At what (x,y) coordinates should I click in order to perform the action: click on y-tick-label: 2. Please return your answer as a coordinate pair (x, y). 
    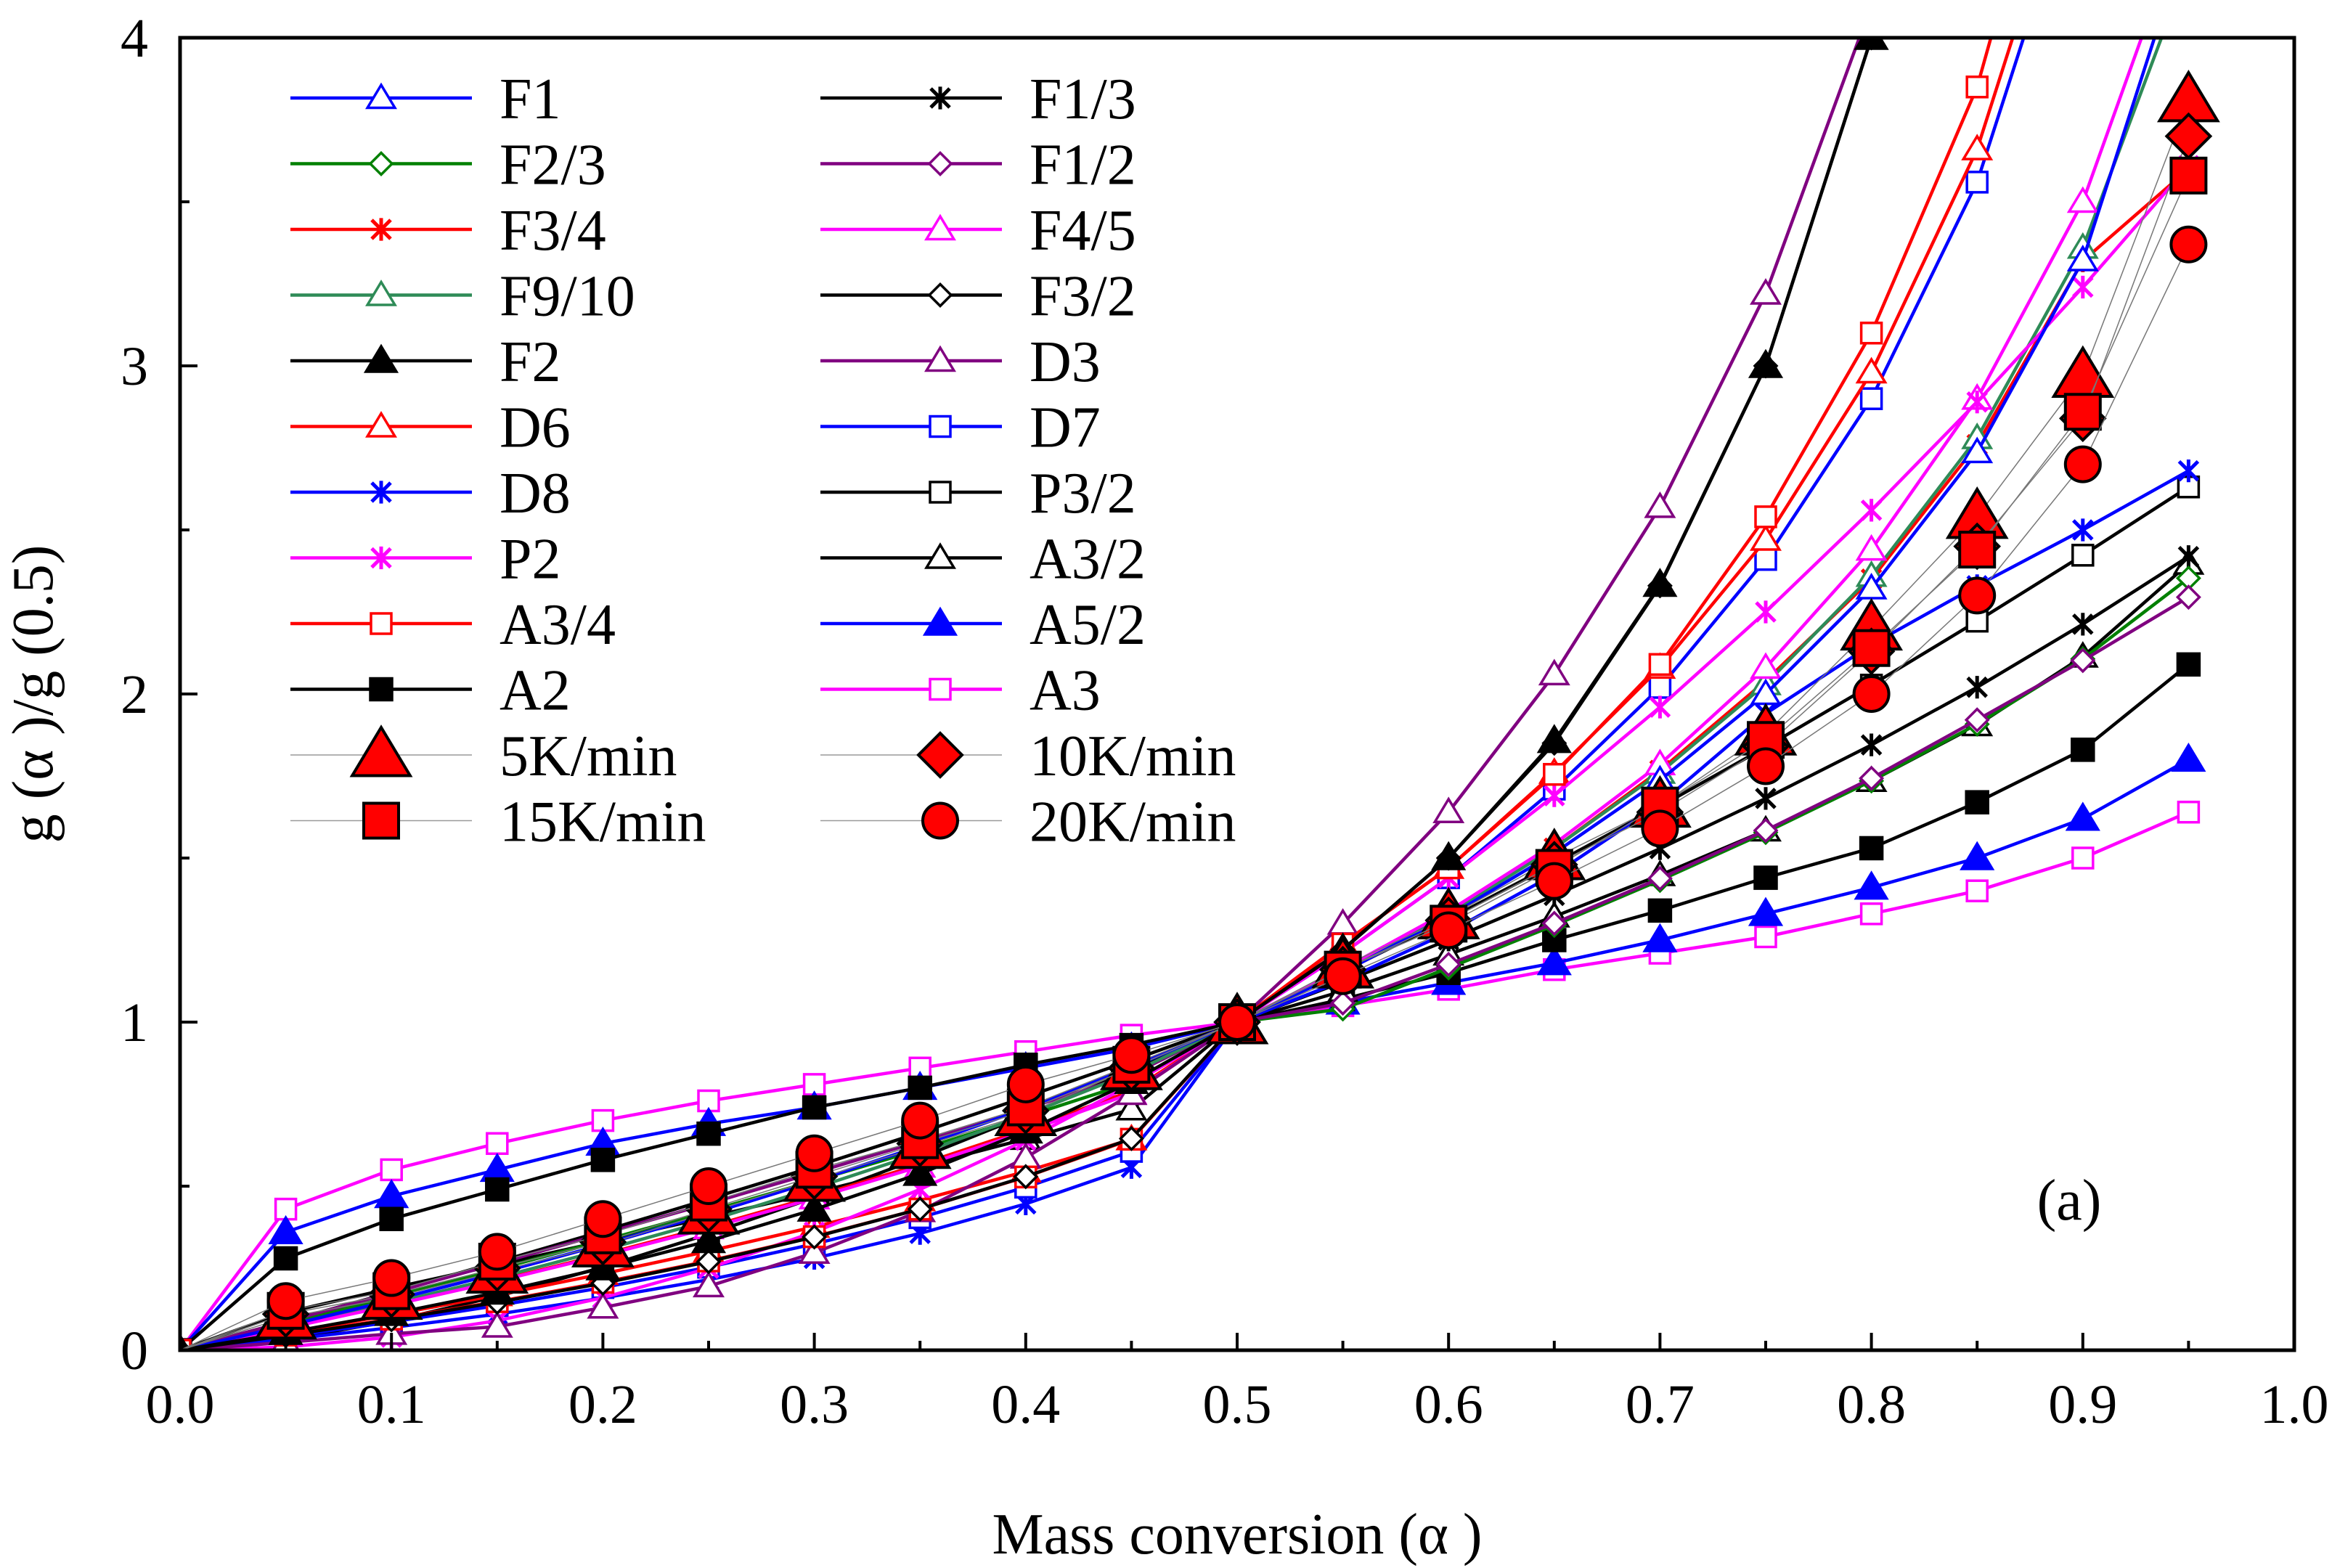
    Looking at the image, I should click on (134, 694).